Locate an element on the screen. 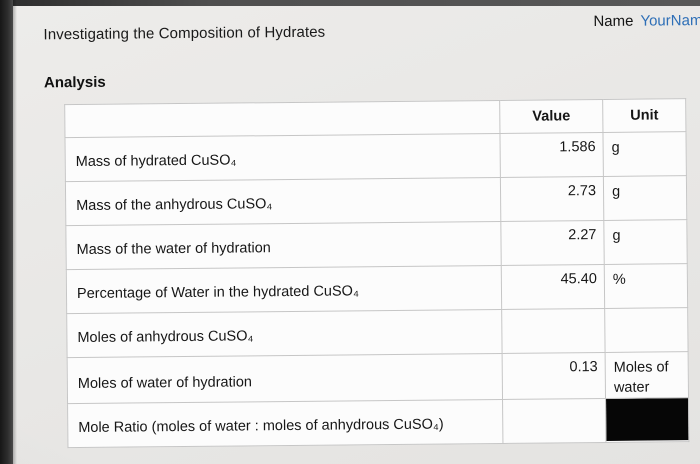 This screenshot has width=700, height=464. row-label: Moles of water of hydration is located at coordinates (285, 378).